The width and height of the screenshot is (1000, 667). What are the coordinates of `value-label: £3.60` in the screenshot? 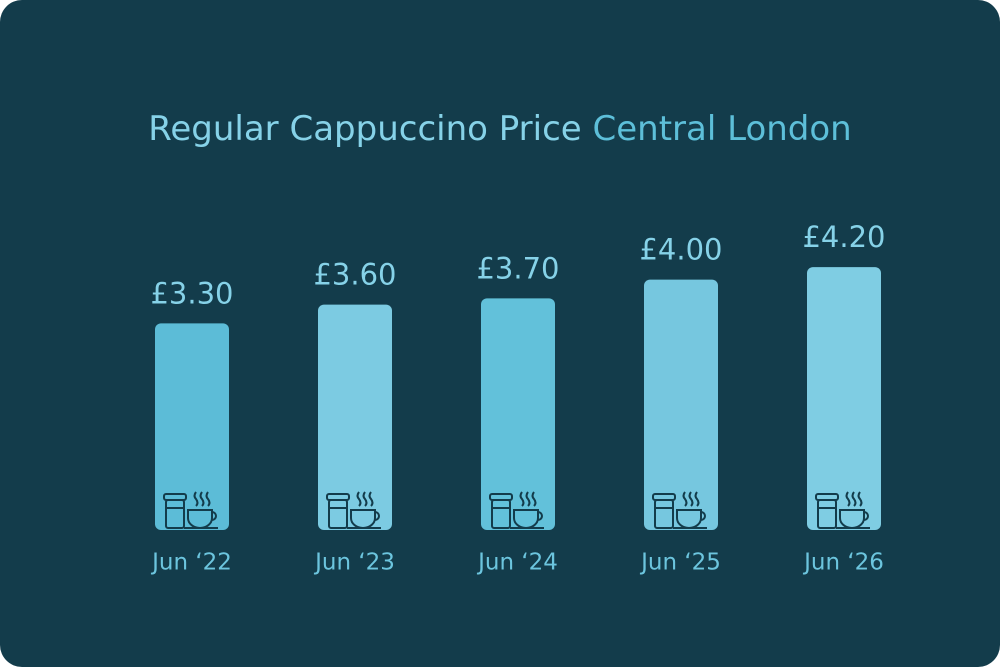 It's located at (354, 275).